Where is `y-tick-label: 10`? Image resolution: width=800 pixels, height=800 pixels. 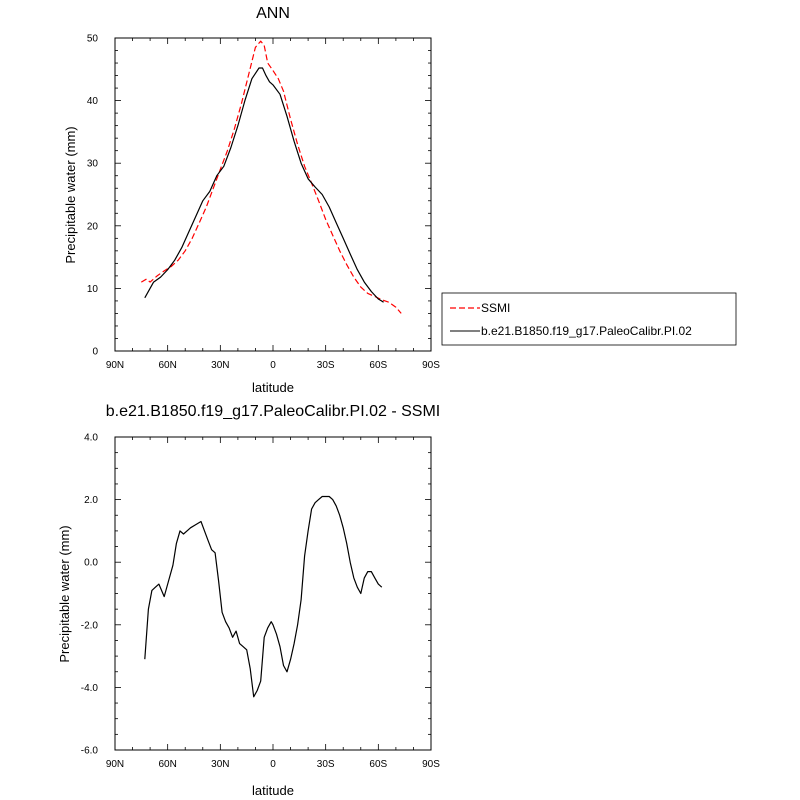 y-tick-label: 10 is located at coordinates (93, 289).